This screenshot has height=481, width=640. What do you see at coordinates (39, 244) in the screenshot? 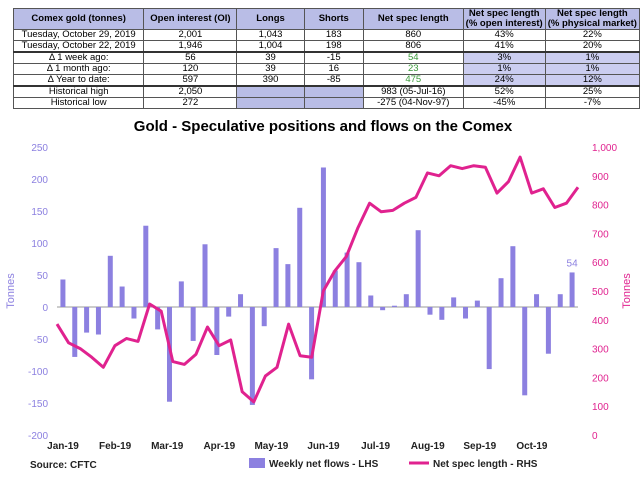
I see `y-tick-label: 100` at bounding box center [39, 244].